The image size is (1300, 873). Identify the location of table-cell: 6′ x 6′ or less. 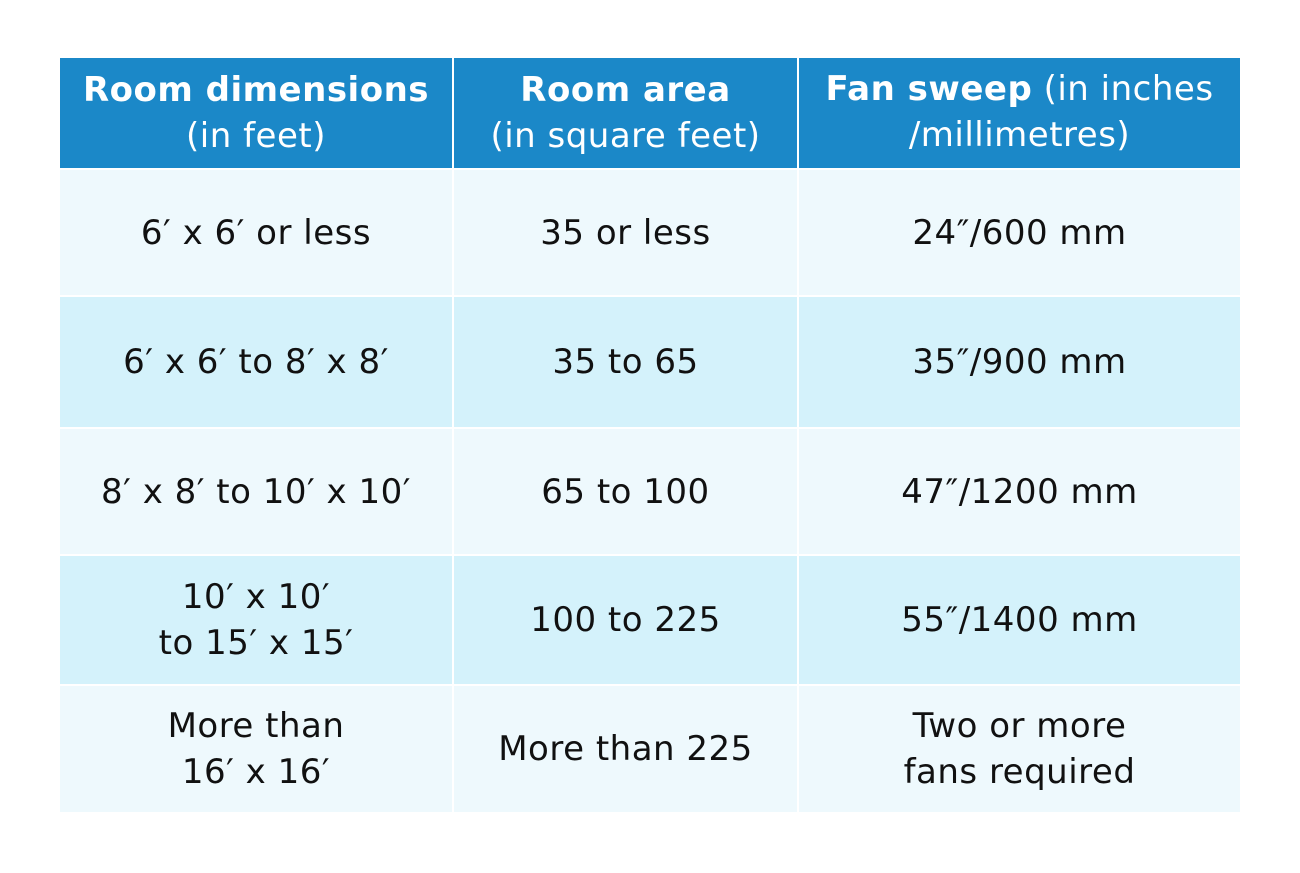
(256, 232).